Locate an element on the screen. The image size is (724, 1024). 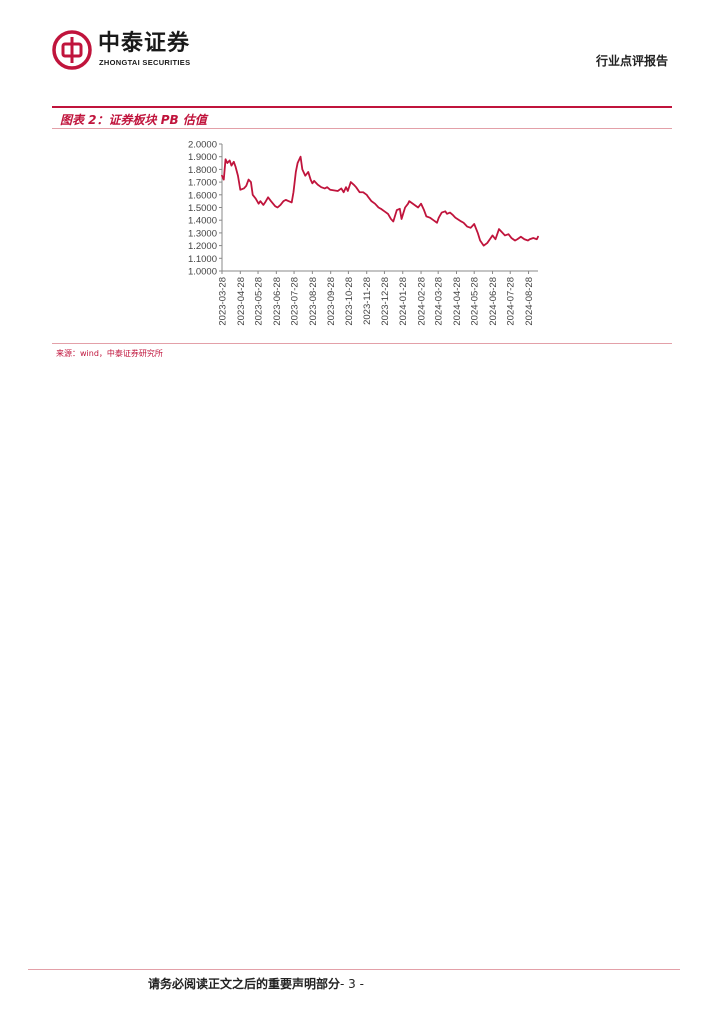
zhongtai-logo-icon is located at coordinates (72, 50).